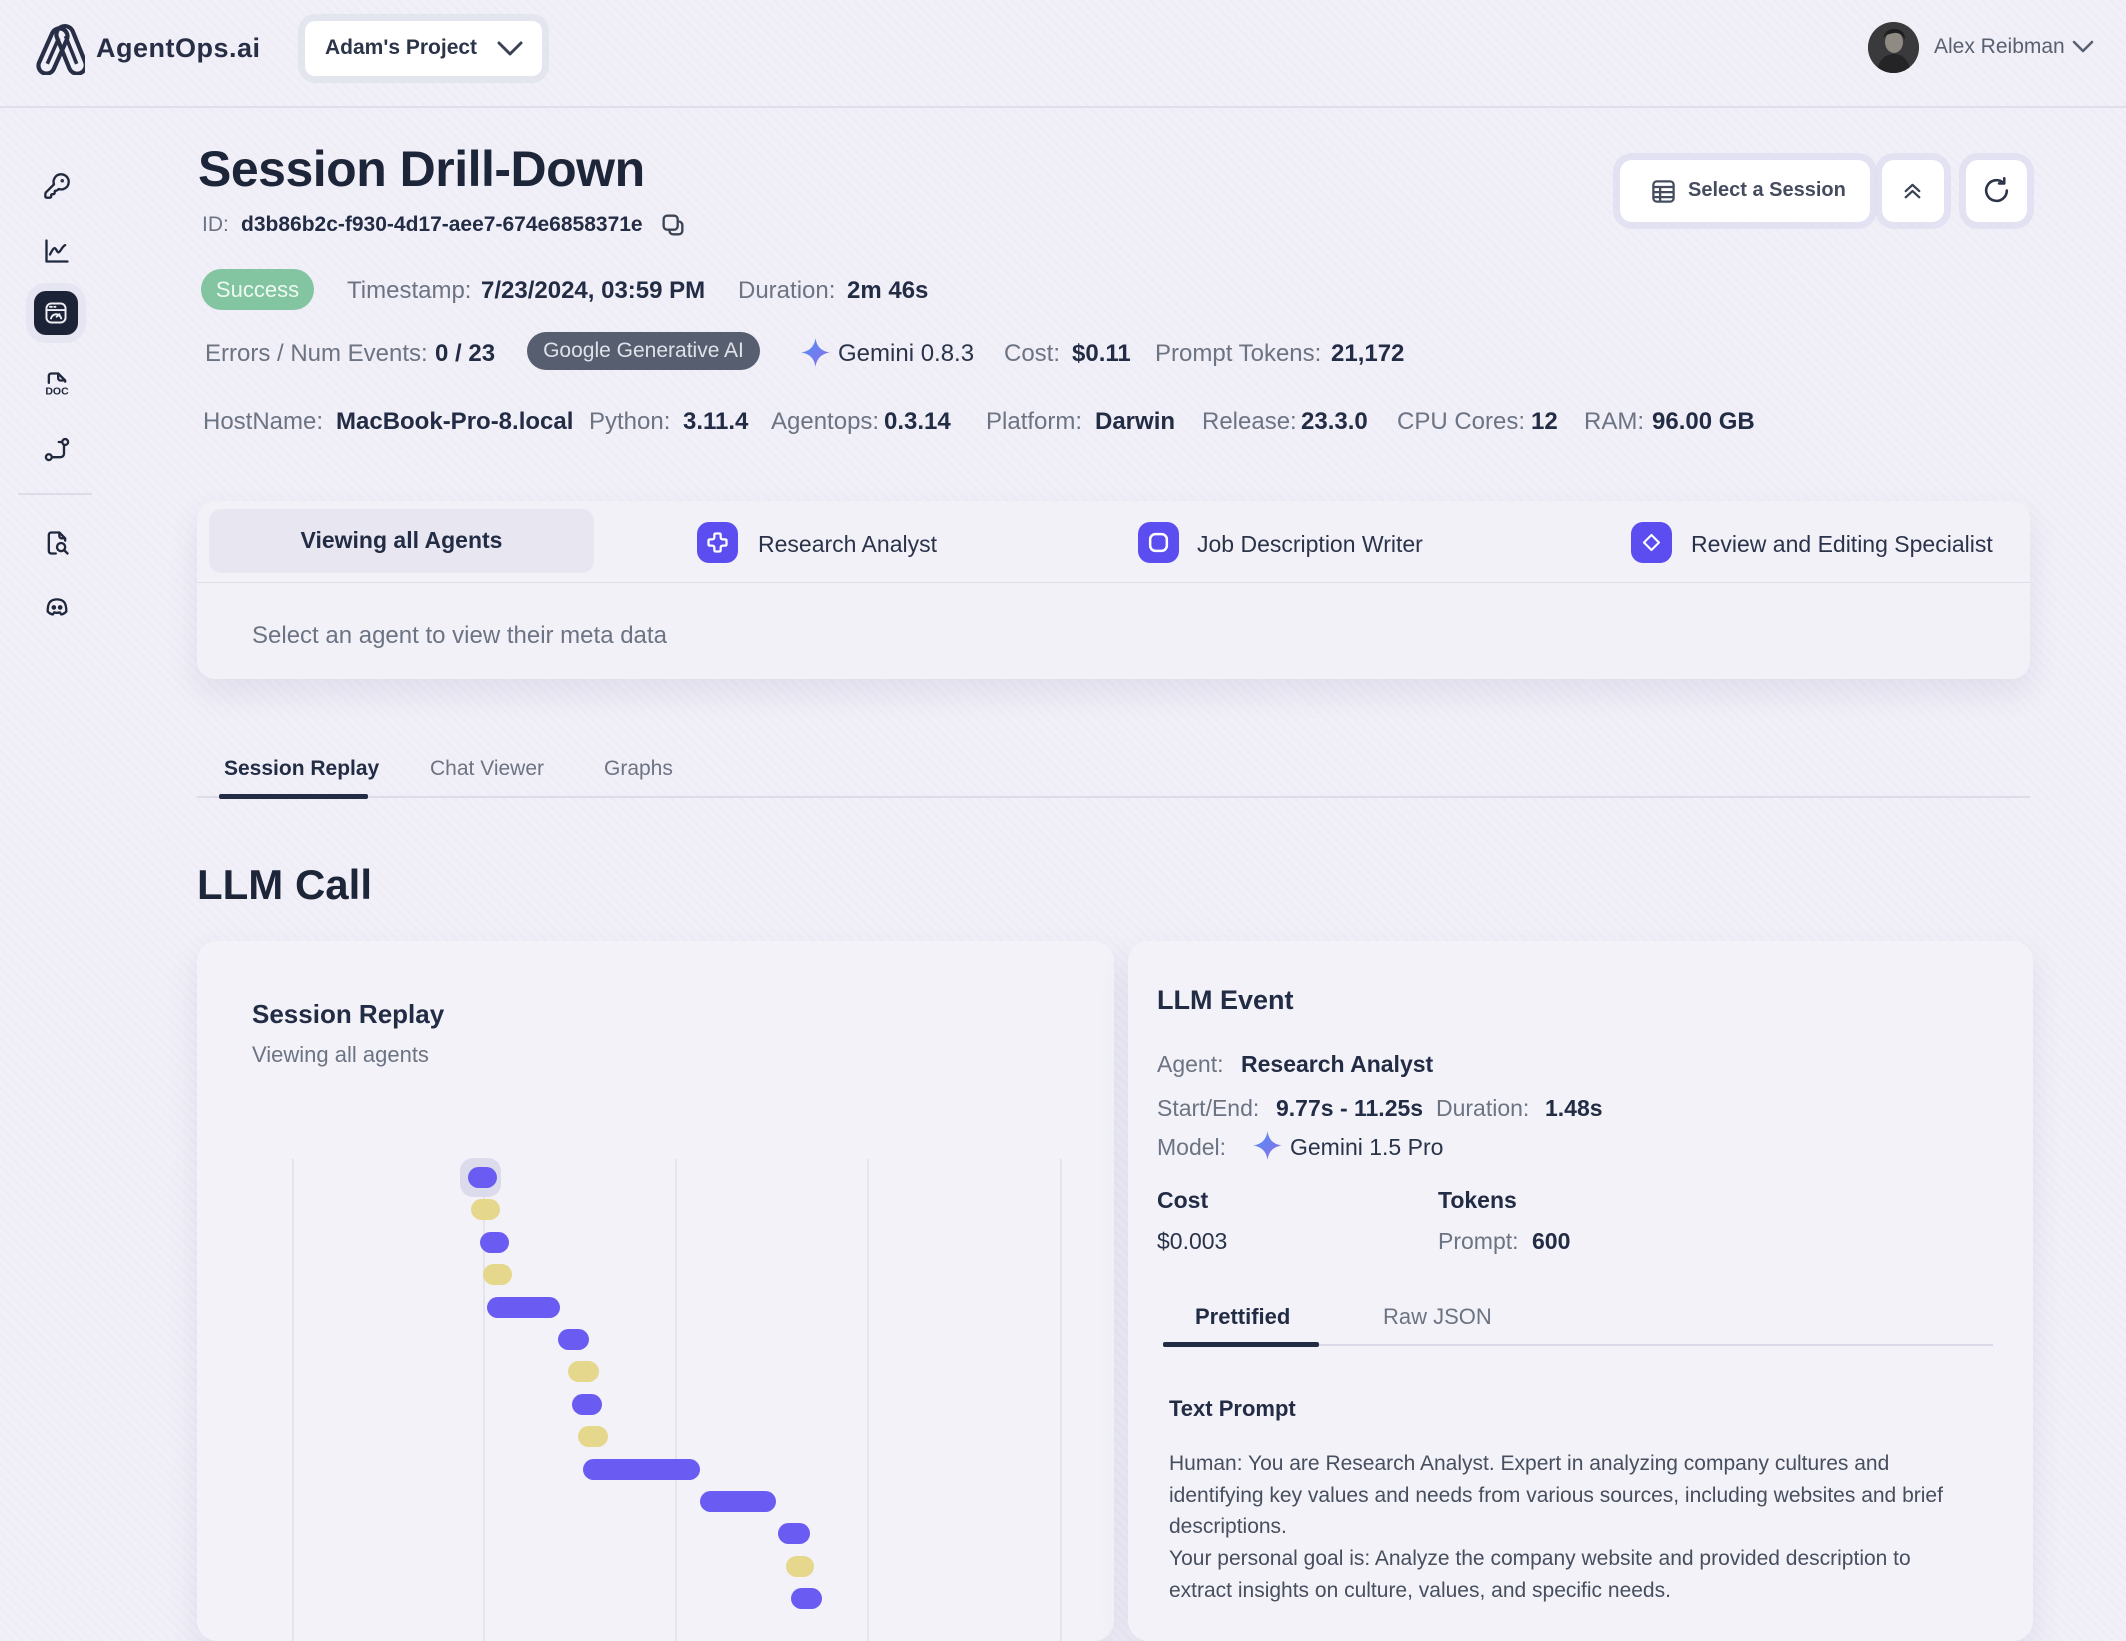  What do you see at coordinates (57, 392) in the screenshot?
I see `svg-text: DOC` at bounding box center [57, 392].